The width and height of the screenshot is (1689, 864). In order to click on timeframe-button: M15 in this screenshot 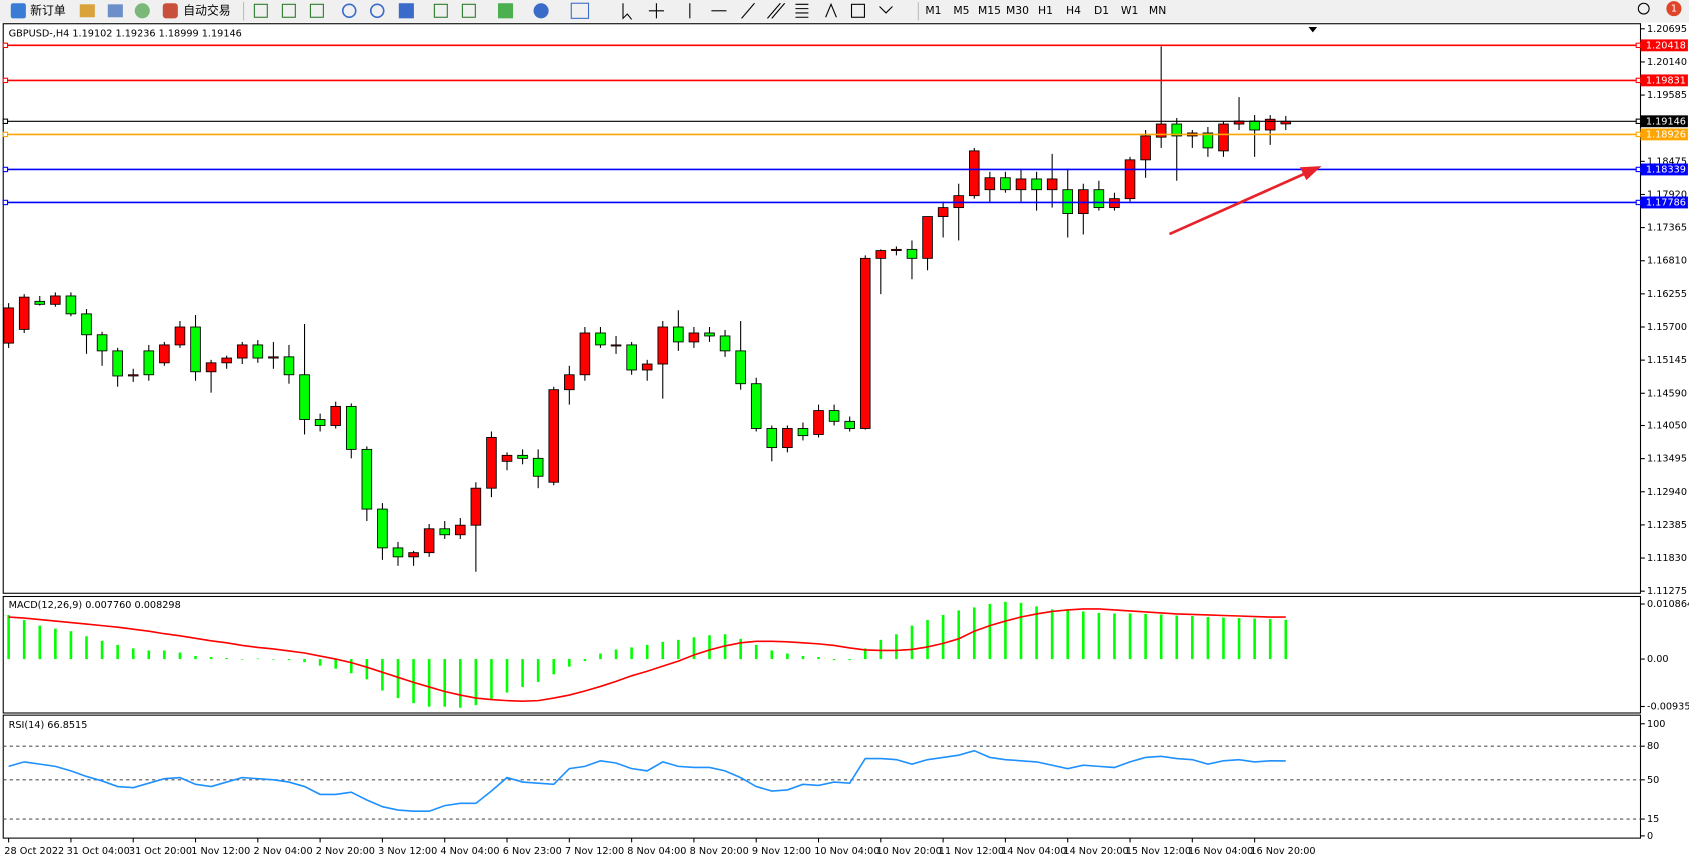, I will do `click(989, 10)`.